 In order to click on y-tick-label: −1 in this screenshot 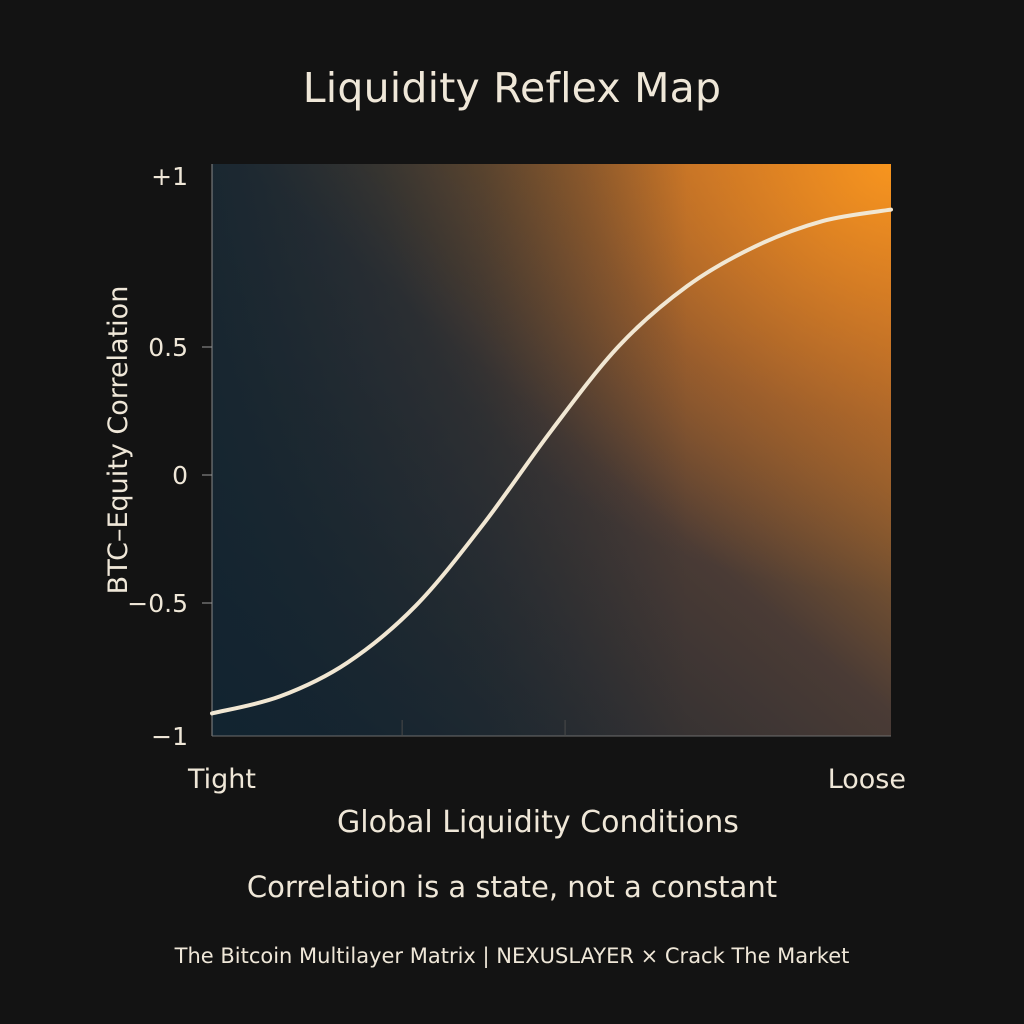, I will do `click(169, 736)`.